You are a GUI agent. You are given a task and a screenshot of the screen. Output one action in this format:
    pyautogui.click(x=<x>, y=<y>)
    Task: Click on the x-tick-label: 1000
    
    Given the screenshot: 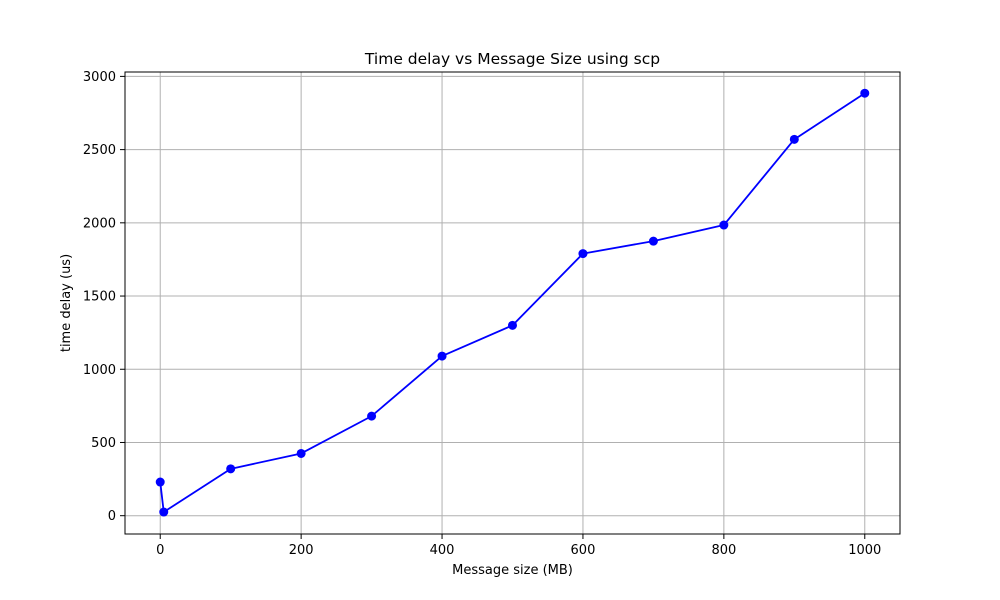 What is the action you would take?
    pyautogui.click(x=864, y=550)
    